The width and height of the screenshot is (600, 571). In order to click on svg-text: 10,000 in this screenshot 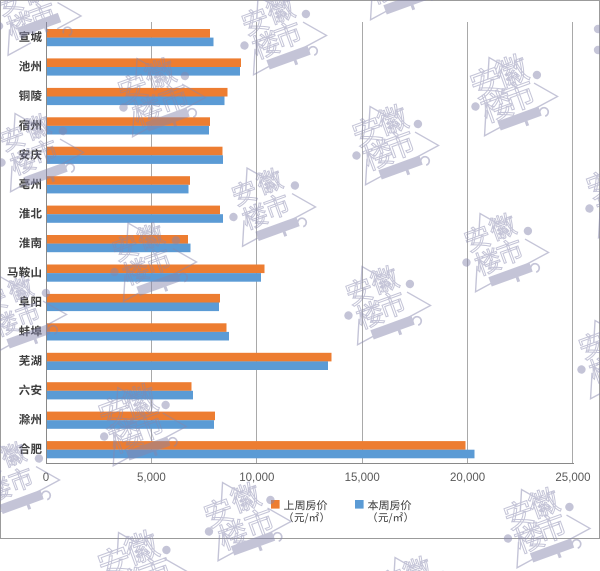, I will do `click(256, 478)`.